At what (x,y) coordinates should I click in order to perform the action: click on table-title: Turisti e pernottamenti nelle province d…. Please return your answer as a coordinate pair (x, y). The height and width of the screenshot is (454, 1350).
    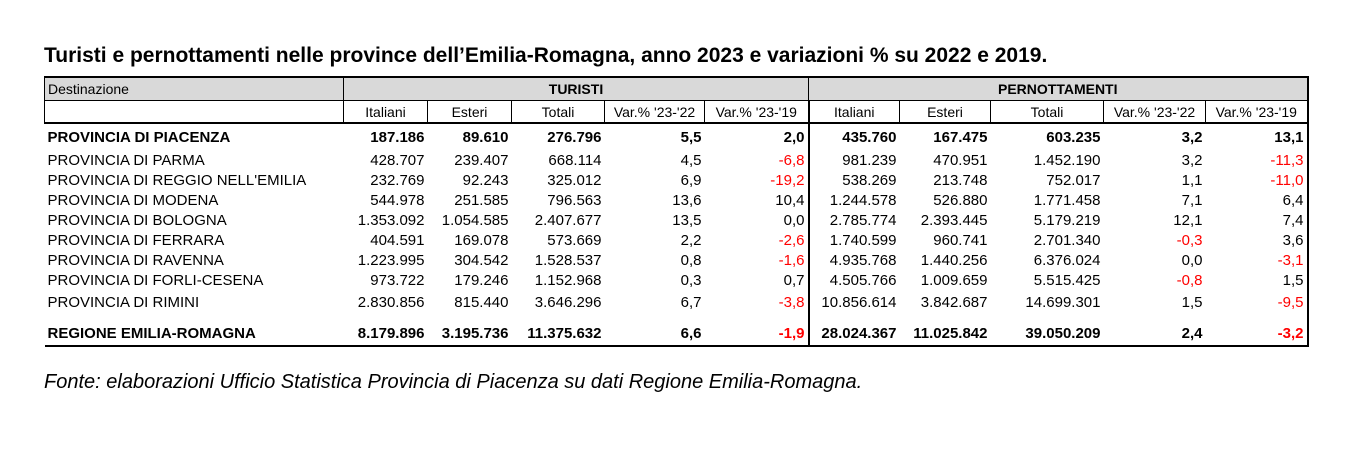
    Looking at the image, I should click on (546, 55).